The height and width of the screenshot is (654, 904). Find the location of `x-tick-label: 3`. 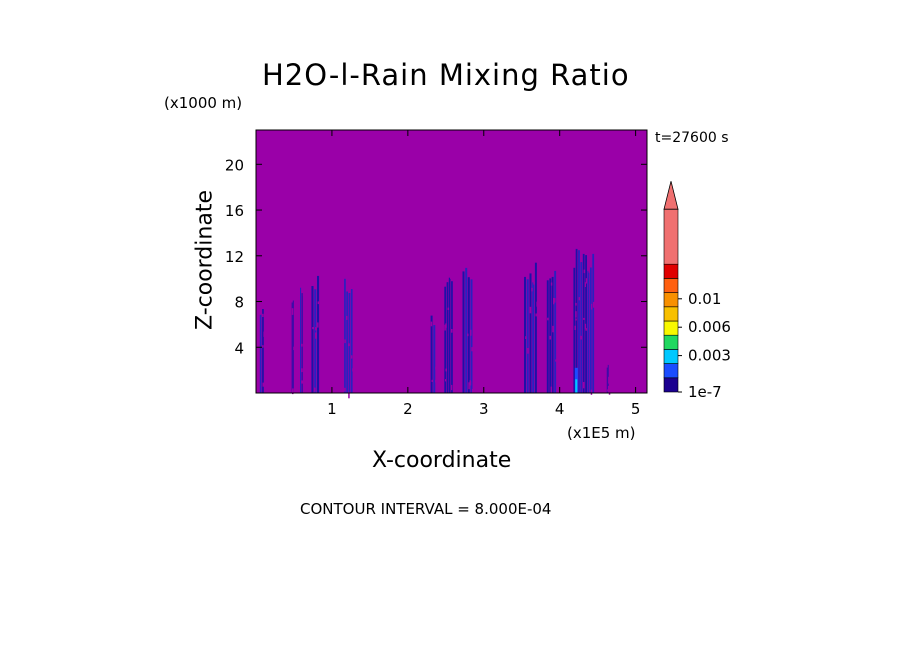

x-tick-label: 3 is located at coordinates (484, 409).